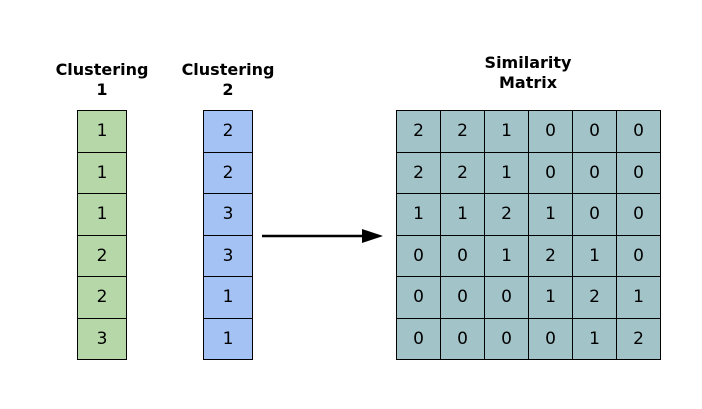  Describe the element at coordinates (102, 69) in the screenshot. I see `clustering-1-title-line1: Clustering` at that location.